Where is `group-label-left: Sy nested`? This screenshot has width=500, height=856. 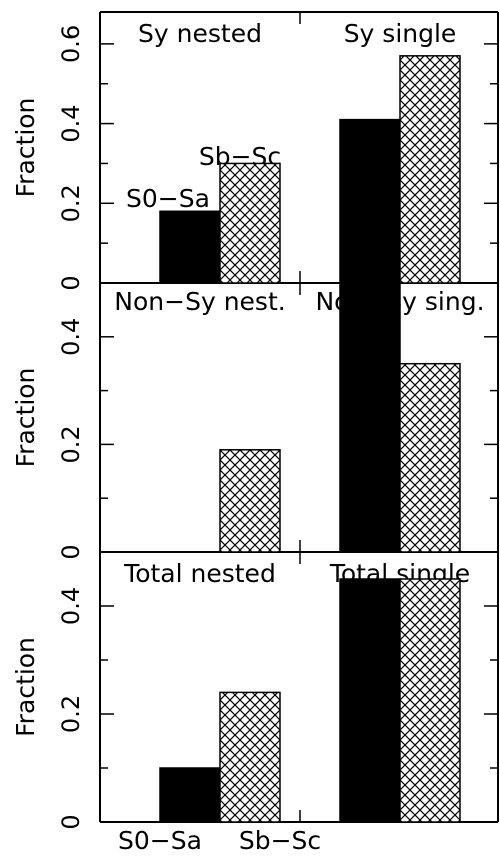 group-label-left: Sy nested is located at coordinates (200, 33).